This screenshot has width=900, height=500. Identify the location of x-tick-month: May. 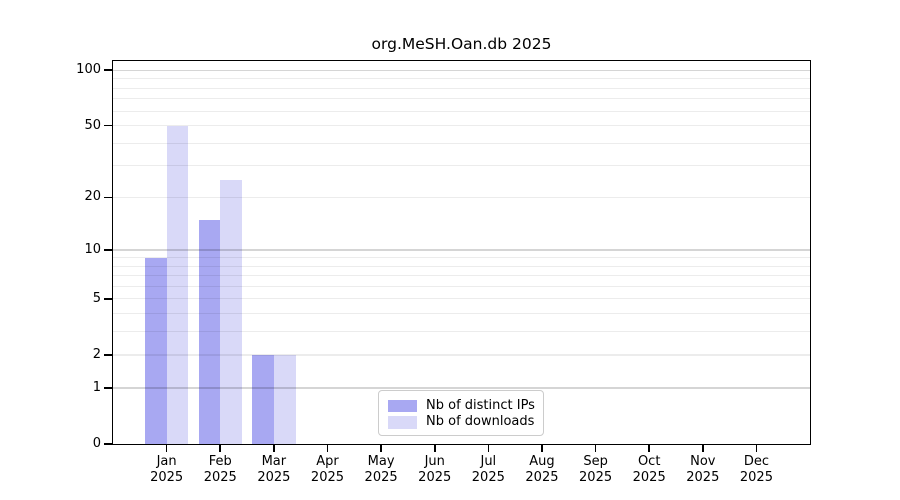
(381, 461).